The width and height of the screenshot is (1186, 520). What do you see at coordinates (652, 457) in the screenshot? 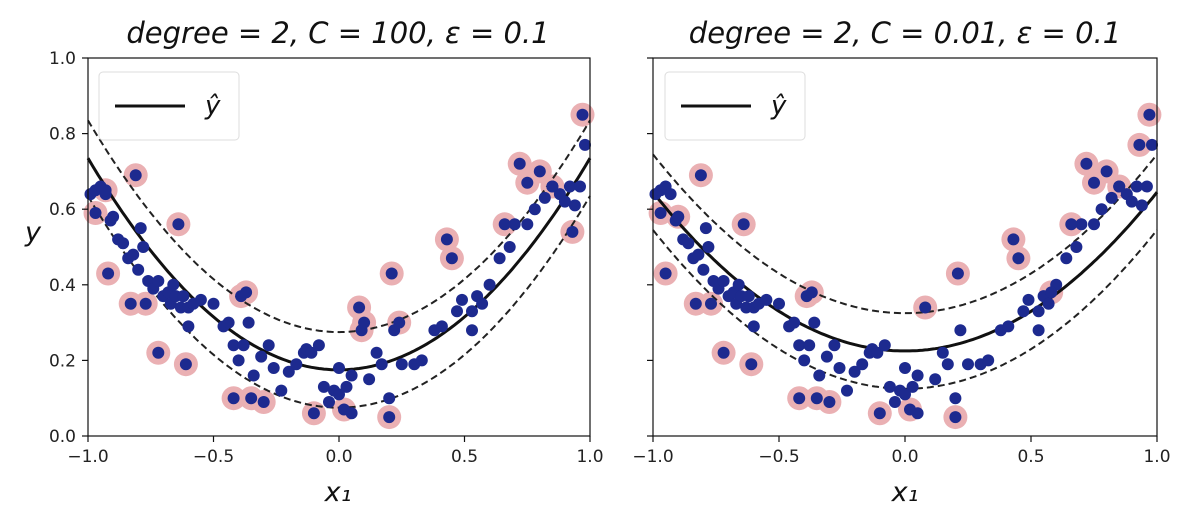
I see `x-tick-label: −1.0` at bounding box center [652, 457].